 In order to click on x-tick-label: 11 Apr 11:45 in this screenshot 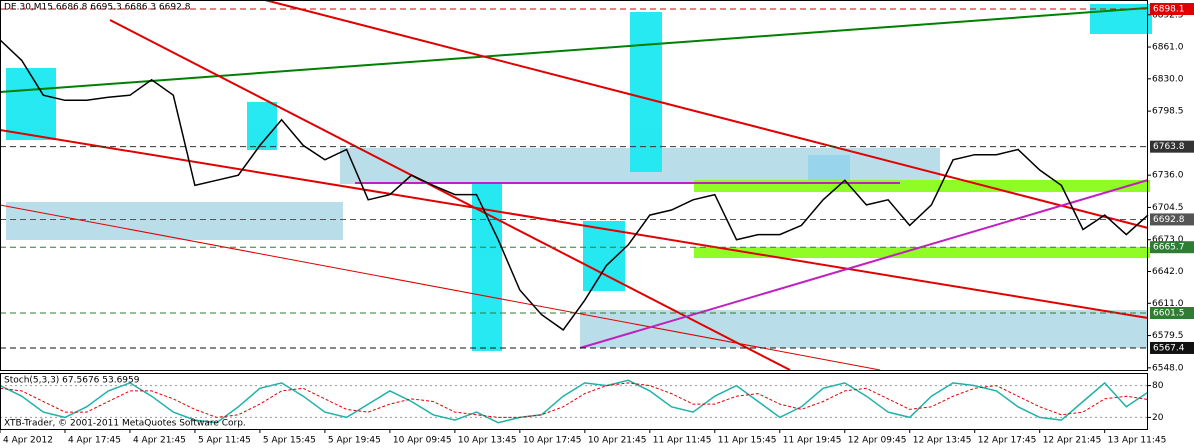, I will do `click(682, 441)`.